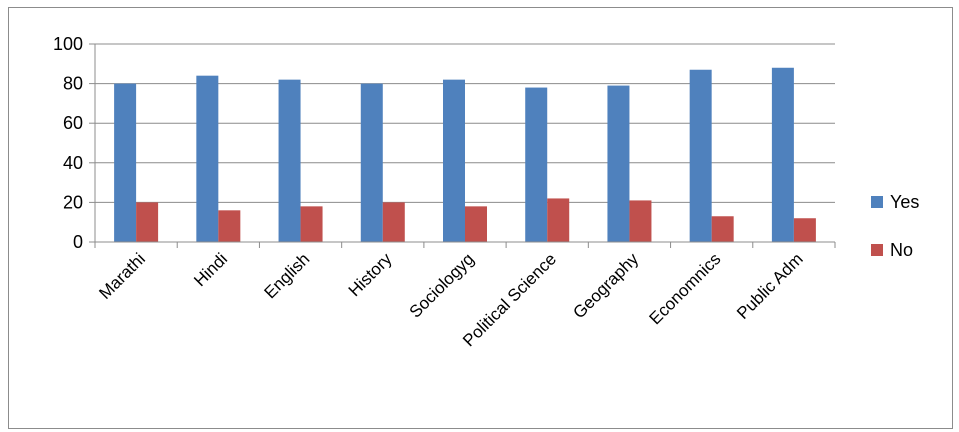 The image size is (959, 432). What do you see at coordinates (782, 154) in the screenshot?
I see `bar-yes-public-adm` at bounding box center [782, 154].